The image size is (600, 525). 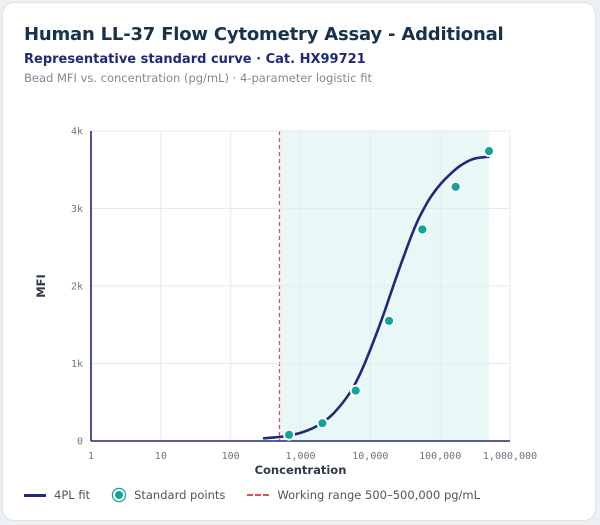 What do you see at coordinates (258, 495) in the screenshot?
I see `legend-dash-swatch` at bounding box center [258, 495].